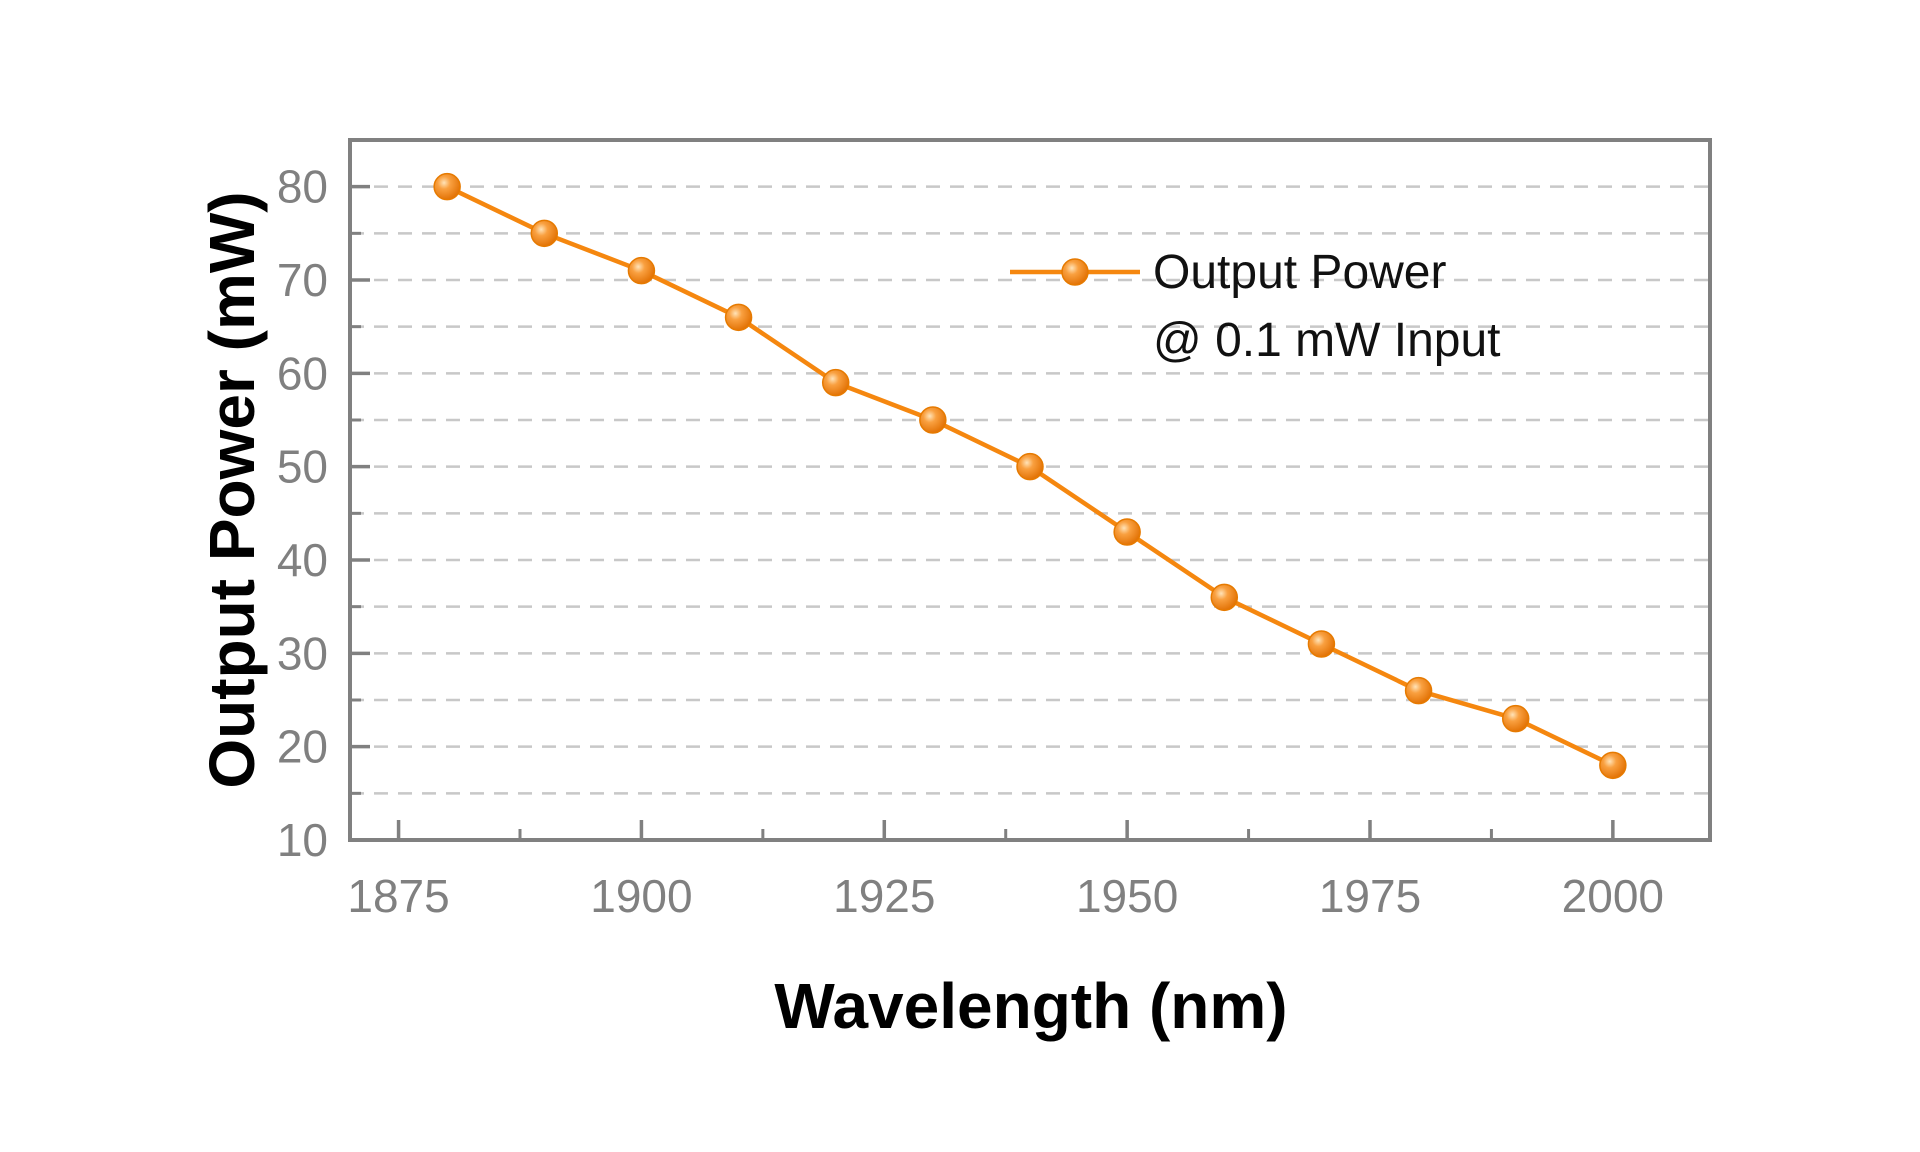 The width and height of the screenshot is (1920, 1152). What do you see at coordinates (302, 280) in the screenshot?
I see `y-tick-label: 70` at bounding box center [302, 280].